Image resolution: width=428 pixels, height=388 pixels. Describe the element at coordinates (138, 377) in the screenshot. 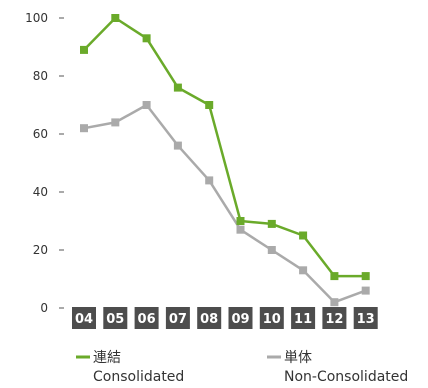

I see `legend-label-consolidated-en: Consolidated` at that location.